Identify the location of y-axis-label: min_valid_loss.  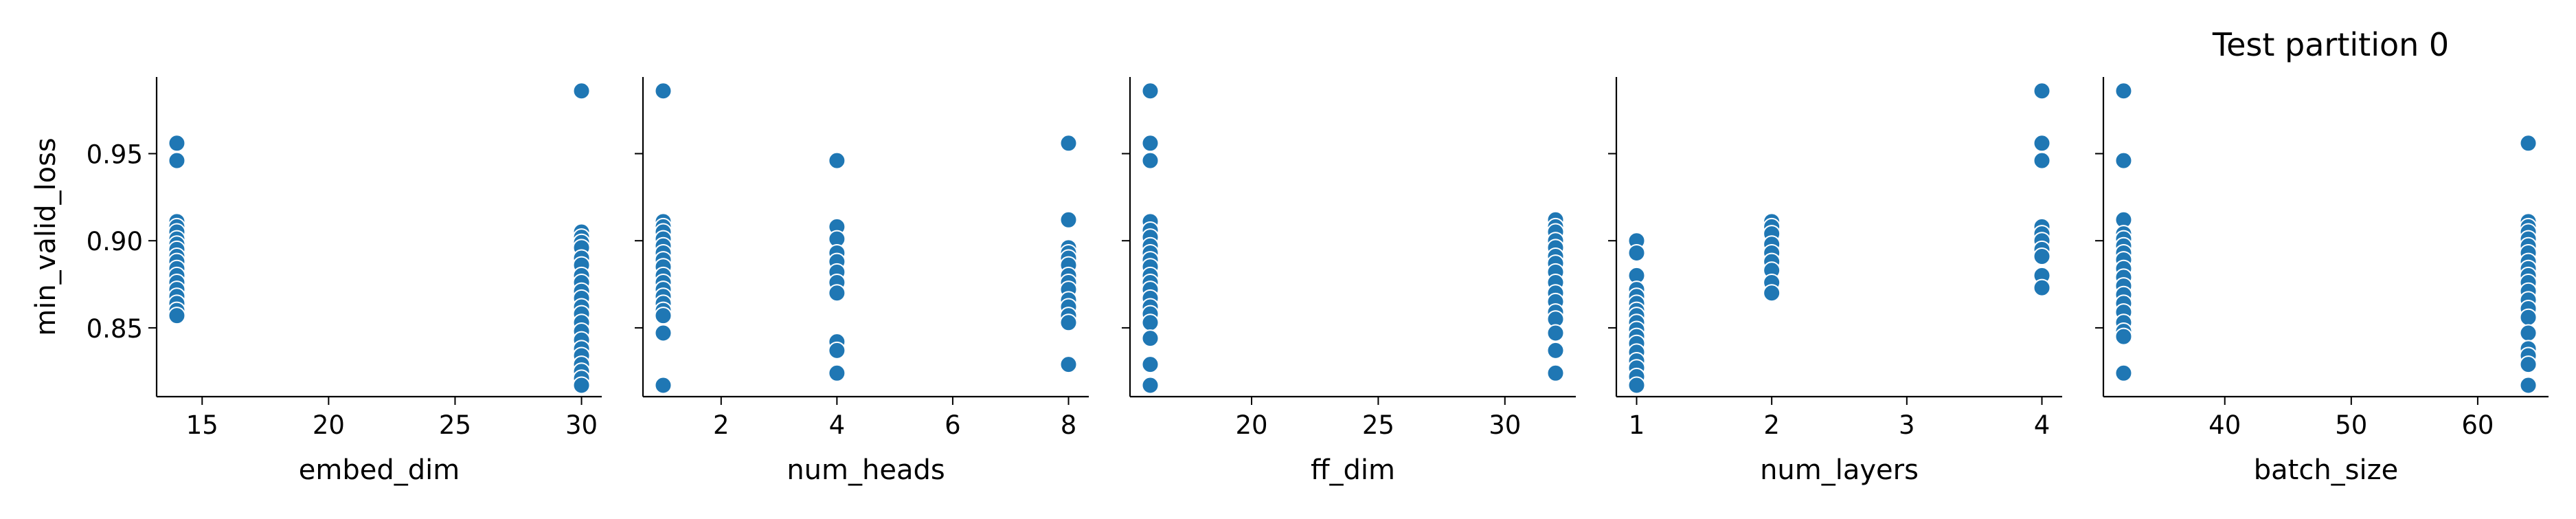
(46, 236).